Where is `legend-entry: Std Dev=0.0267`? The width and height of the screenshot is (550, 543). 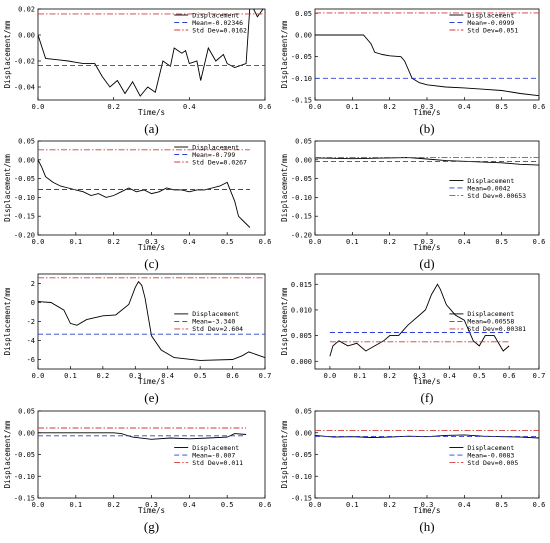
legend-entry: Std Dev=0.0267 is located at coordinates (219, 162).